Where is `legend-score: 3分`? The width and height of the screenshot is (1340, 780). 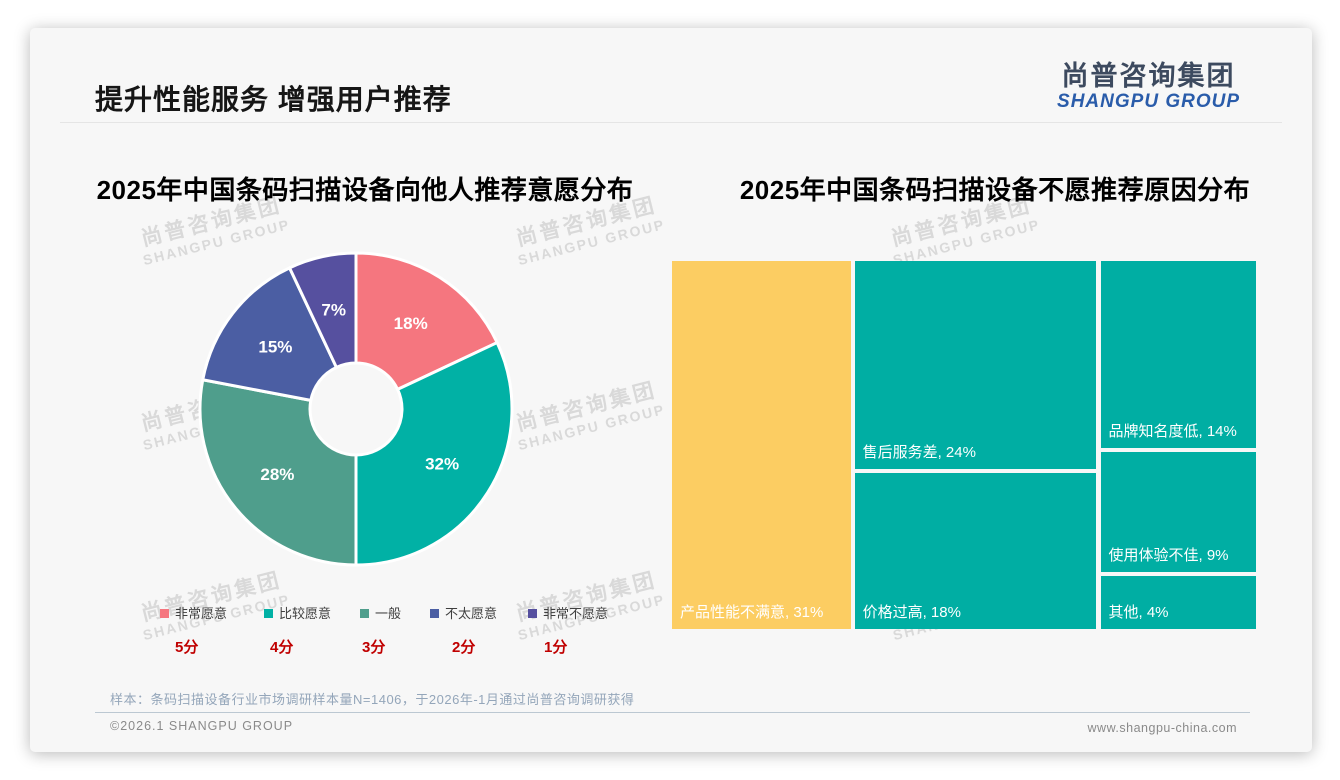 legend-score: 3分 is located at coordinates (374, 647).